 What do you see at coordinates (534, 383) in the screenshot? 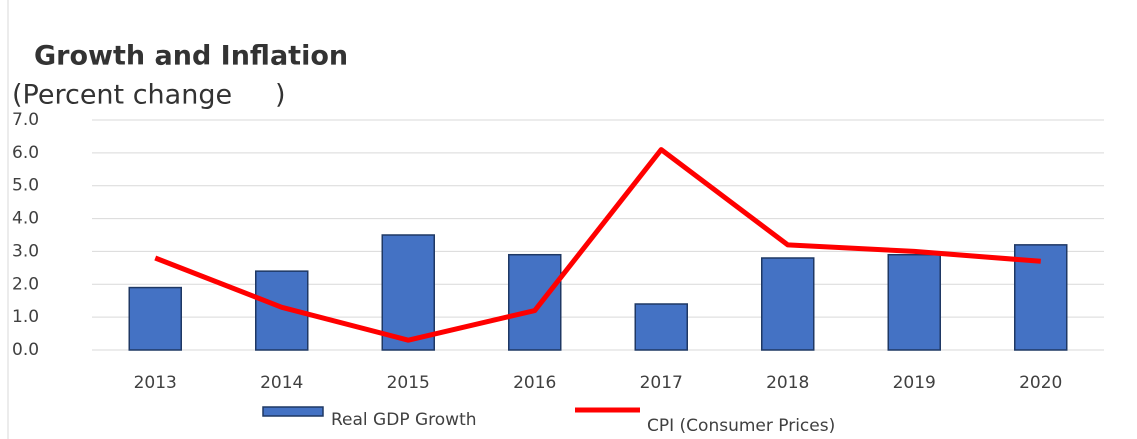
I see `x-tick-label: 2016` at bounding box center [534, 383].